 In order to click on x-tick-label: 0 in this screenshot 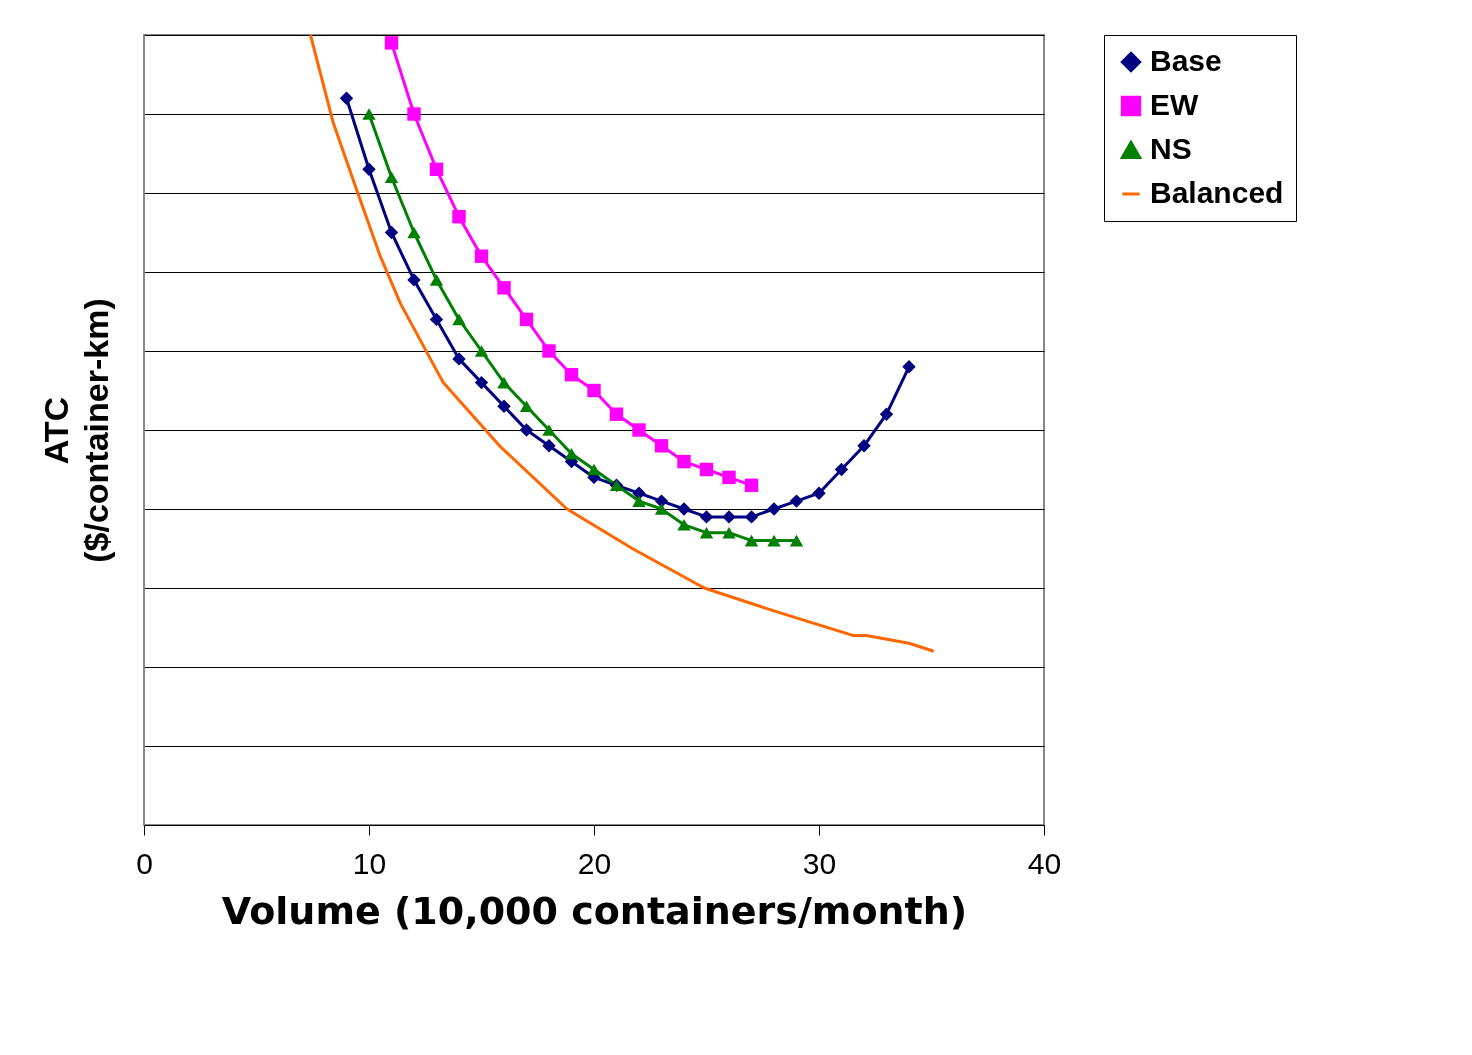, I will do `click(144, 863)`.